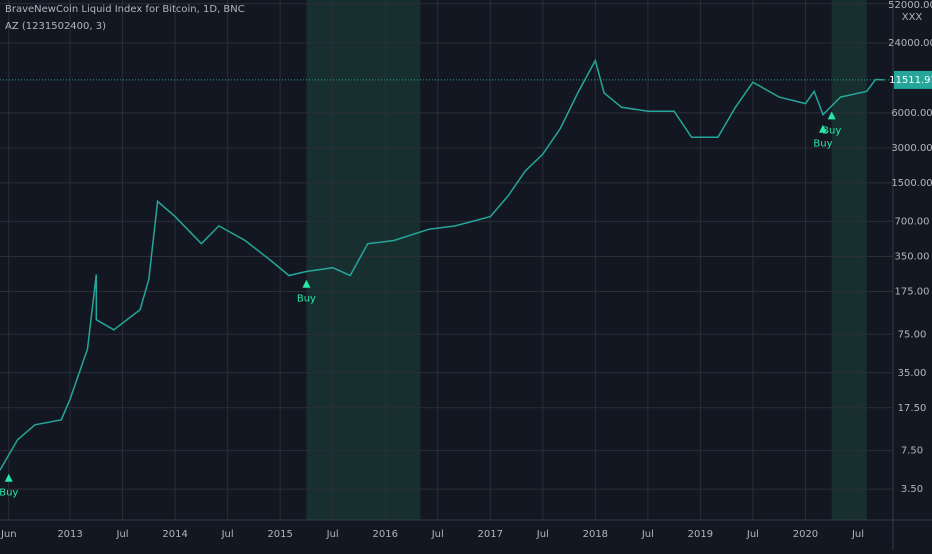 This screenshot has width=932, height=554. What do you see at coordinates (910, 5) in the screenshot?
I see `y-tick-label: 52000.00` at bounding box center [910, 5].